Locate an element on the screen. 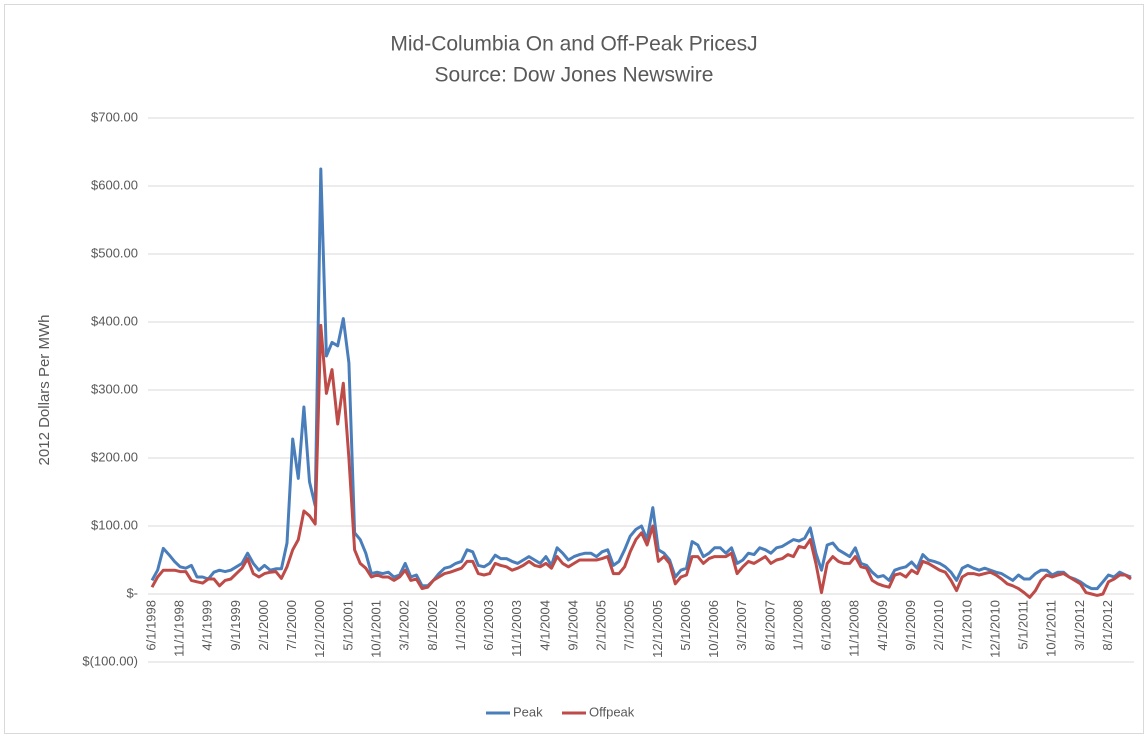 This screenshot has height=738, width=1148. x-tick-label: 2/1/2010 is located at coordinates (938, 625).